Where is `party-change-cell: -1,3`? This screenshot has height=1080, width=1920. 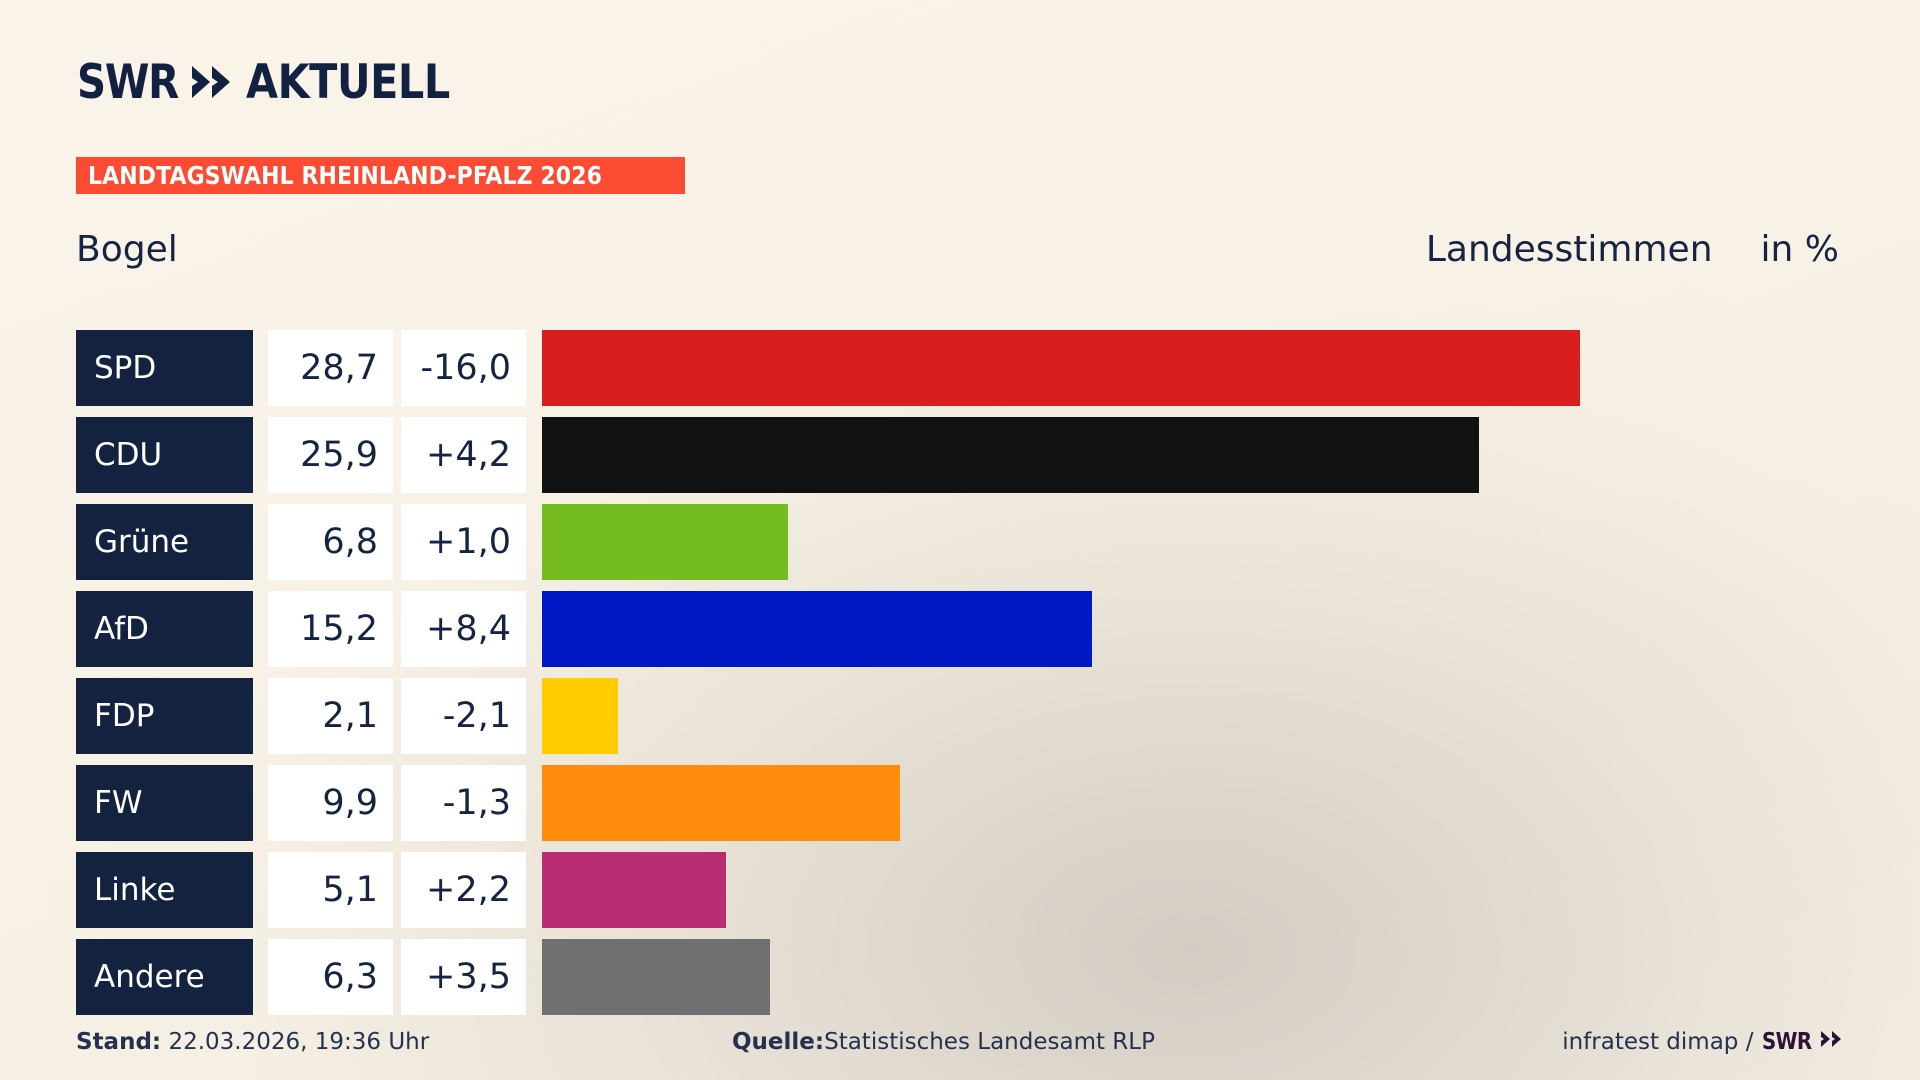 party-change-cell: -1,3 is located at coordinates (463, 803).